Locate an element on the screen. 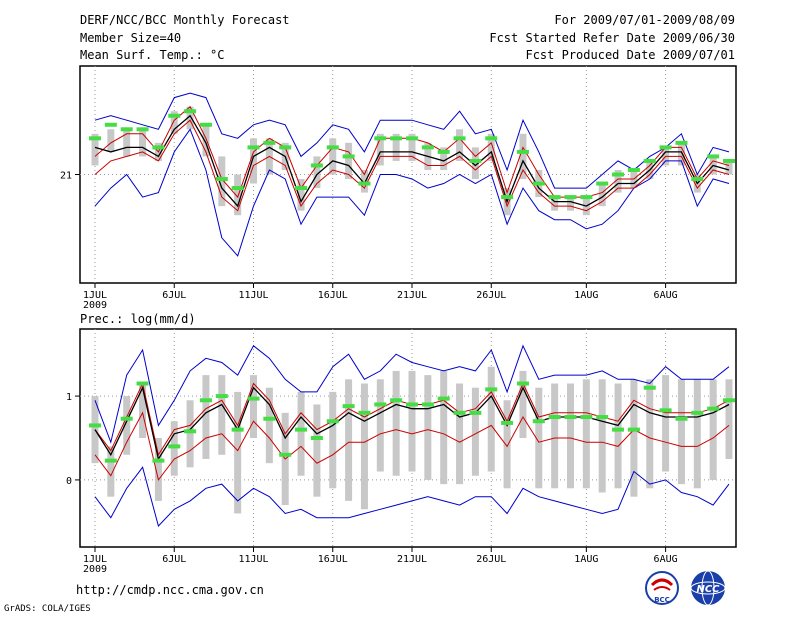  forecast-period: For 2009/07/01-2009/08/09 is located at coordinates (644, 20).